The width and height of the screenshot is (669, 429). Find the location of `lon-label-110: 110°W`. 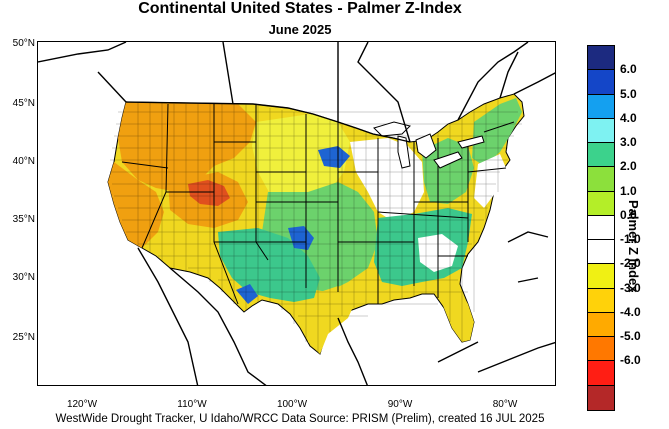

lon-label-110: 110°W is located at coordinates (192, 404).